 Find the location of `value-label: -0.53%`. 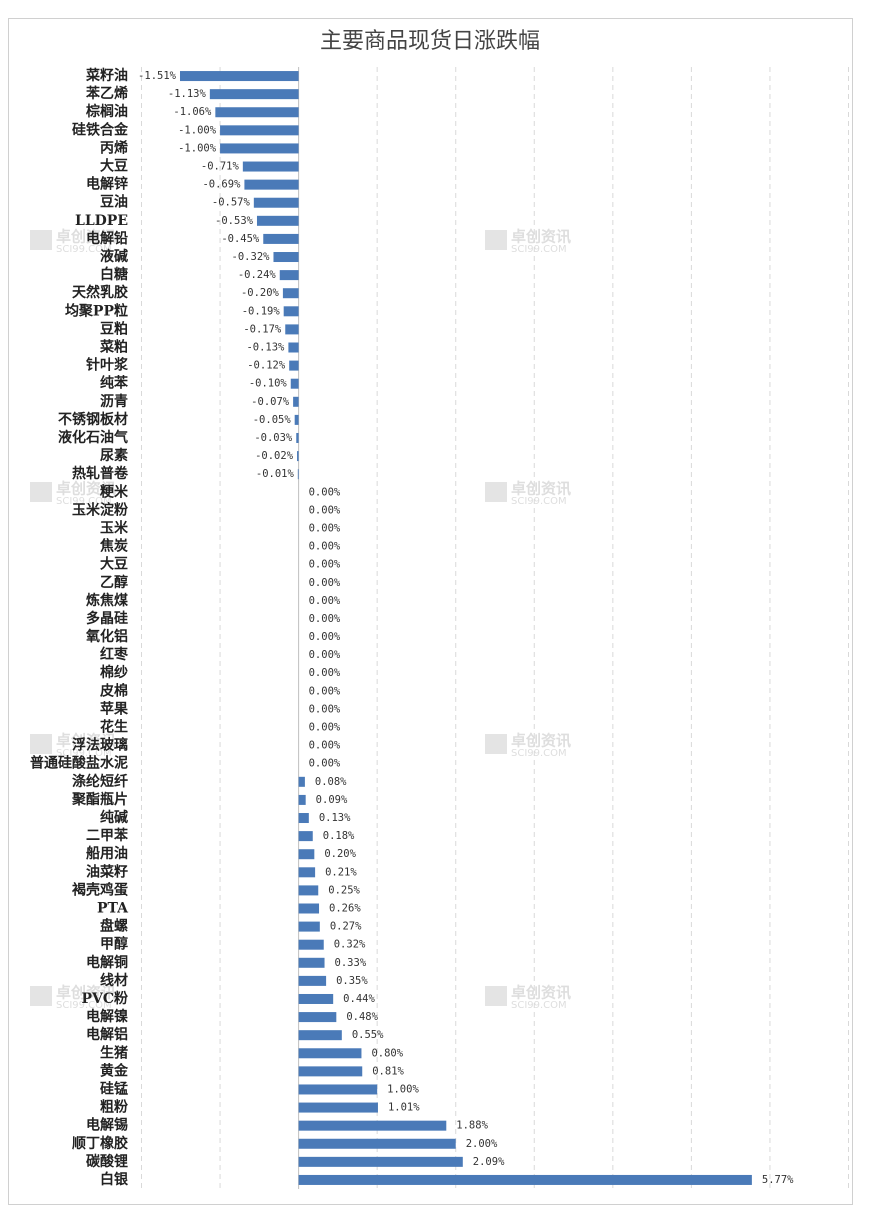

value-label: -0.53% is located at coordinates (234, 221).